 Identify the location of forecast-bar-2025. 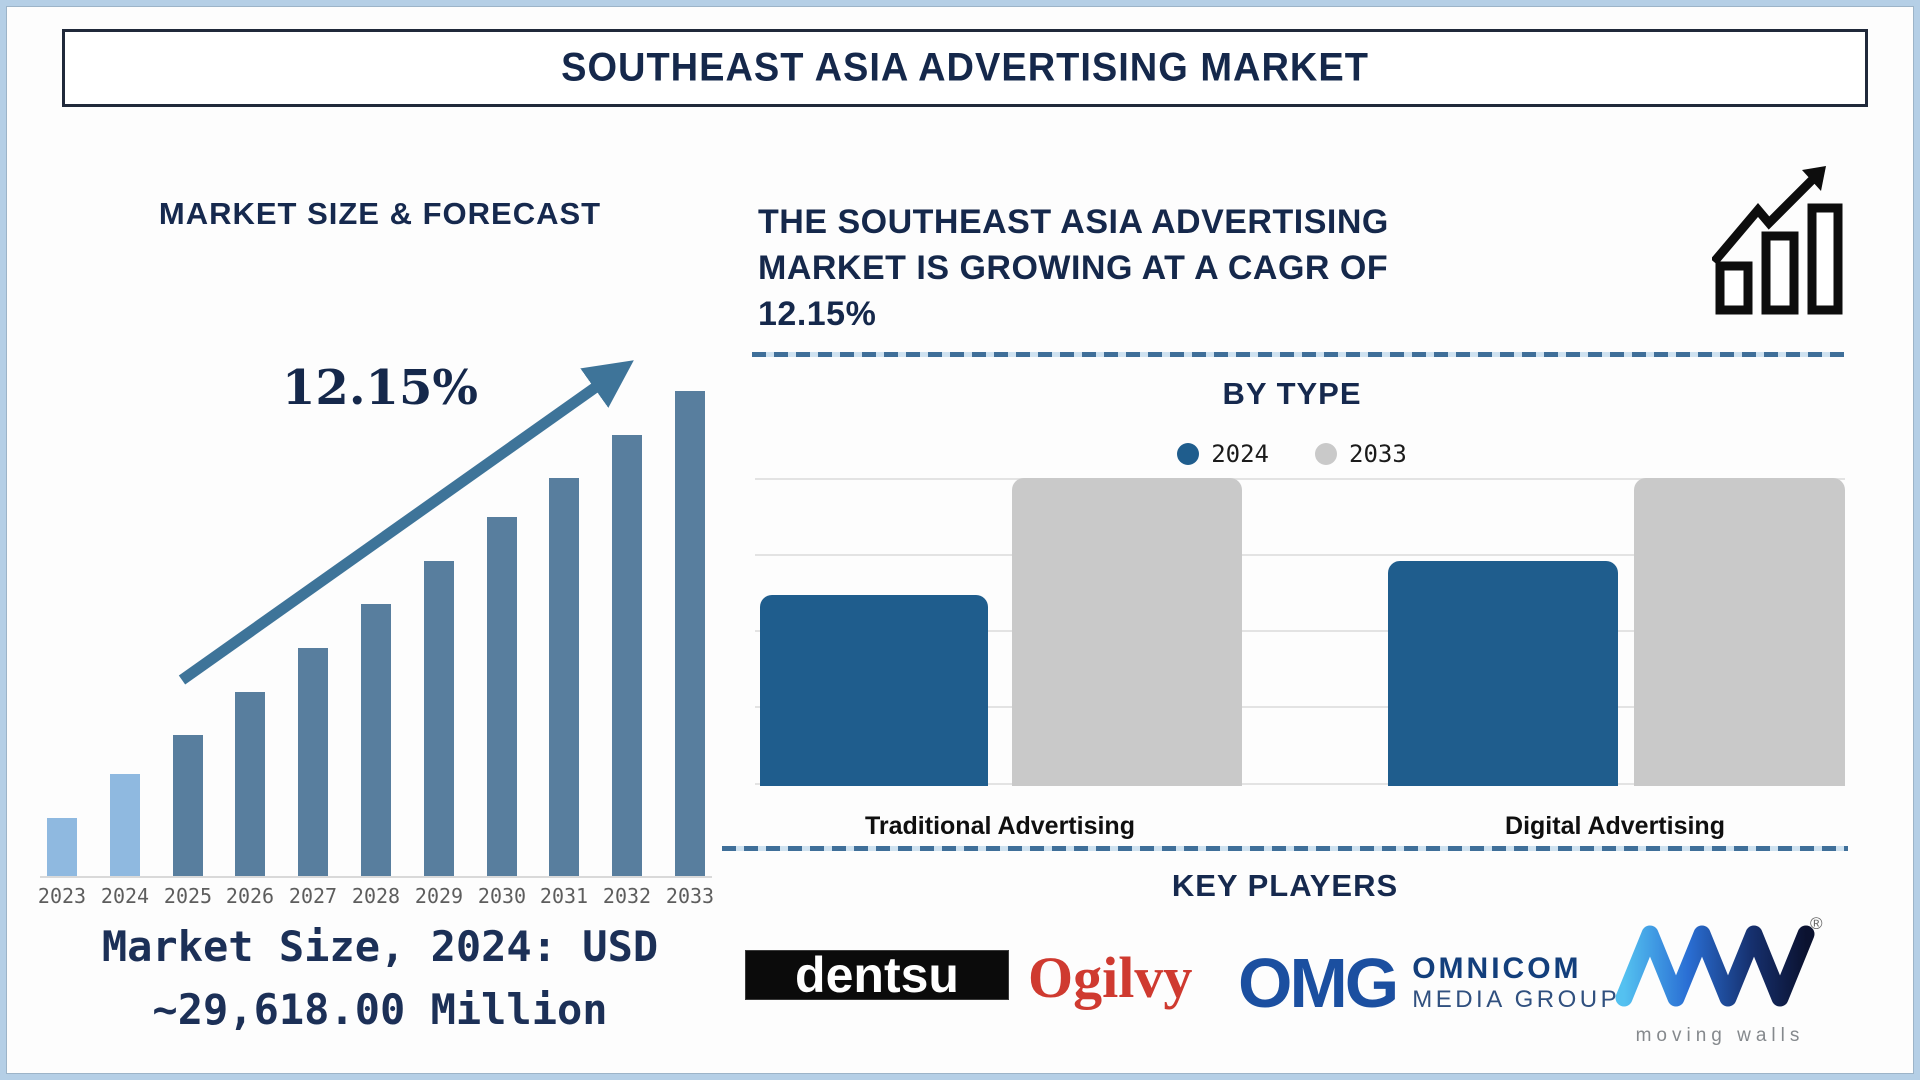
(187, 805).